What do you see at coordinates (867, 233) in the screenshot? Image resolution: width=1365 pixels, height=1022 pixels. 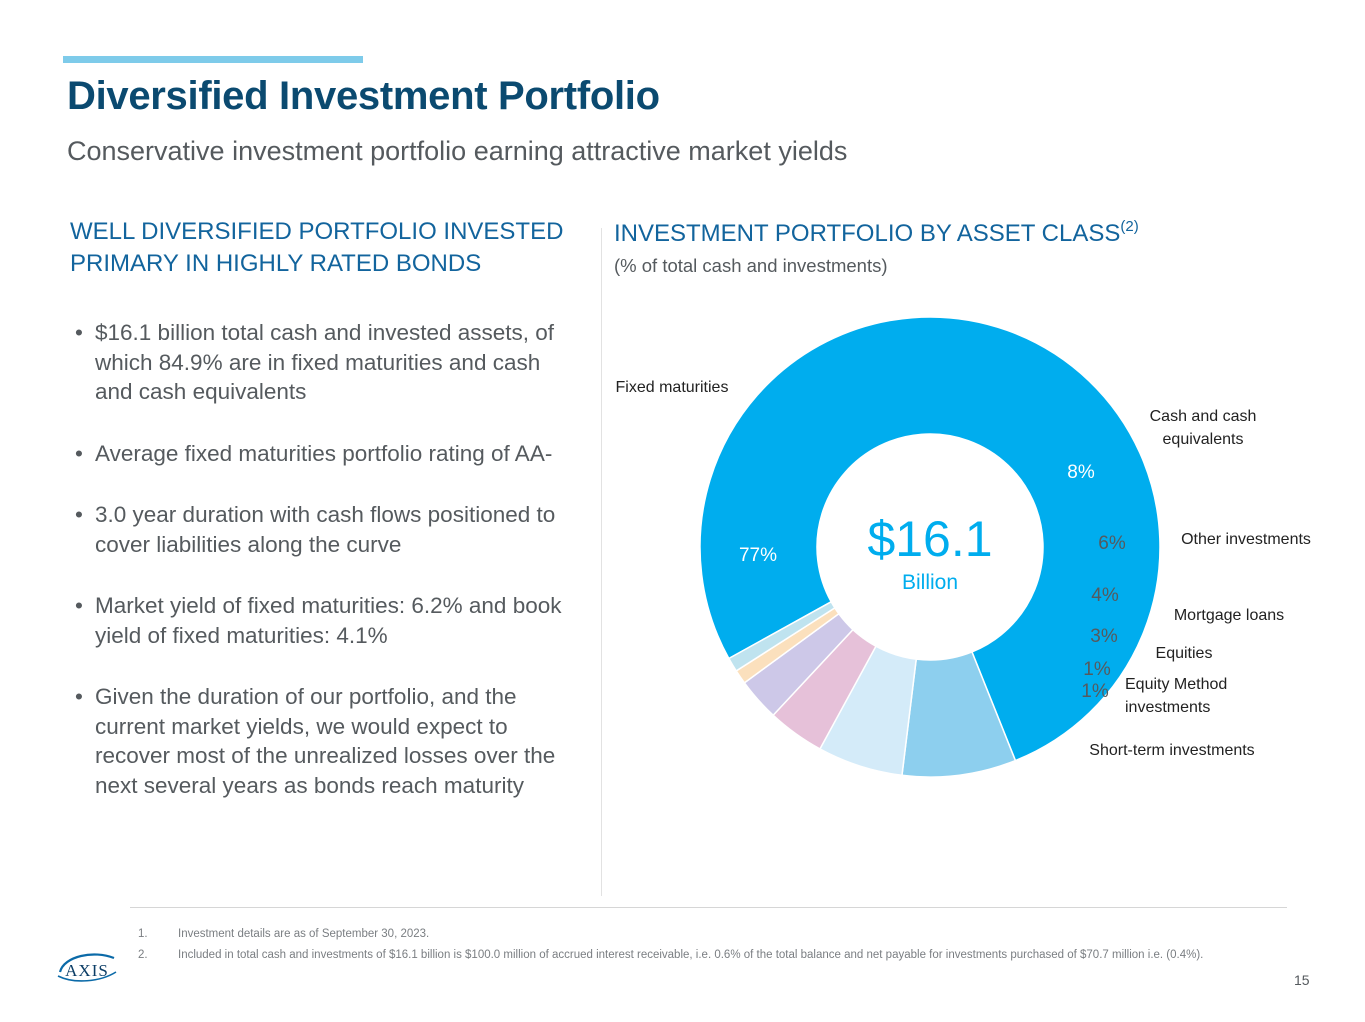 I see `chart-heading-text: INVESTMENT PORTFOLIO BY ASSET CLASS` at bounding box center [867, 233].